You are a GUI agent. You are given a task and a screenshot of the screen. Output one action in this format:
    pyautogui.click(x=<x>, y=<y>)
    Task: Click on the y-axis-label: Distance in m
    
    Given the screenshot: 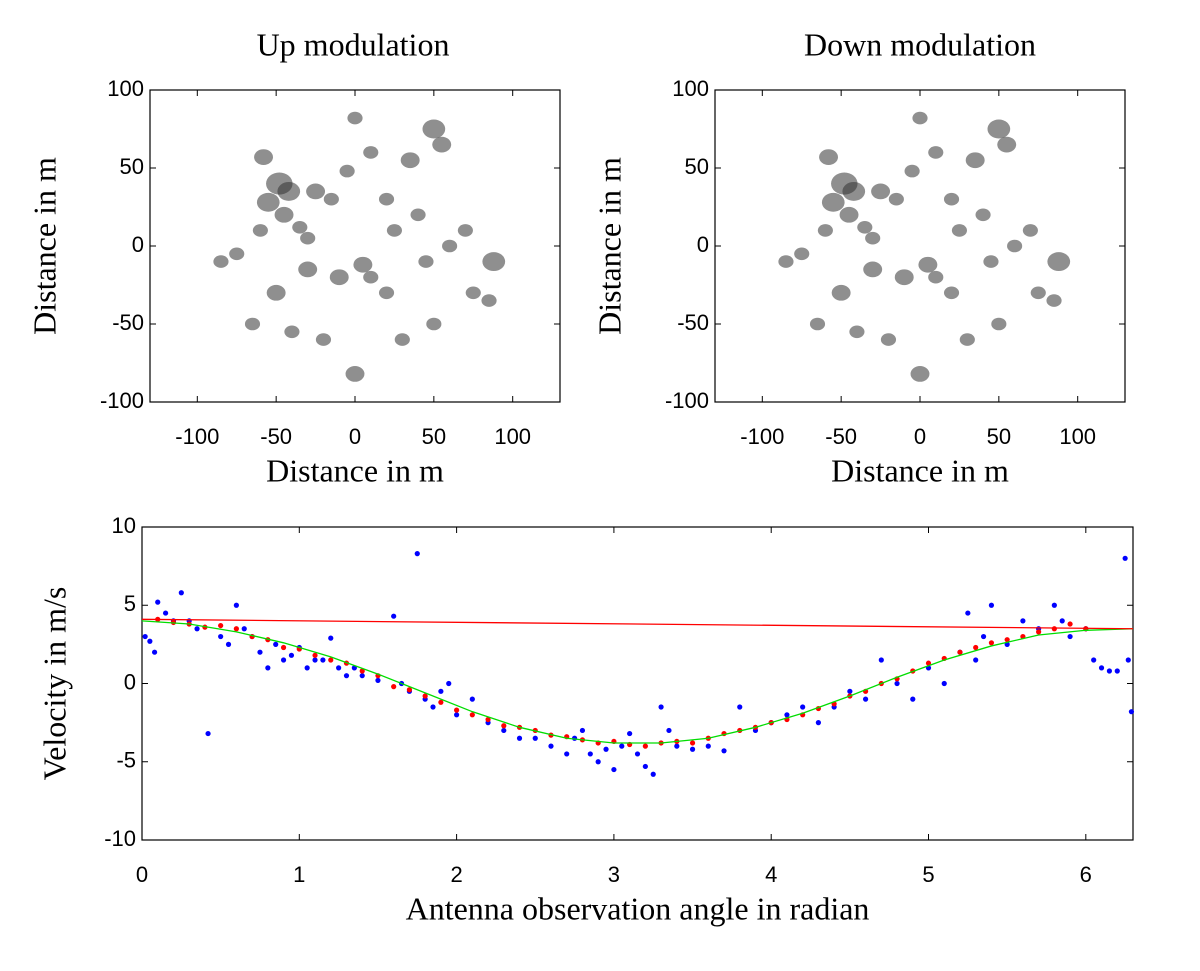 What is the action you would take?
    pyautogui.click(x=44, y=246)
    